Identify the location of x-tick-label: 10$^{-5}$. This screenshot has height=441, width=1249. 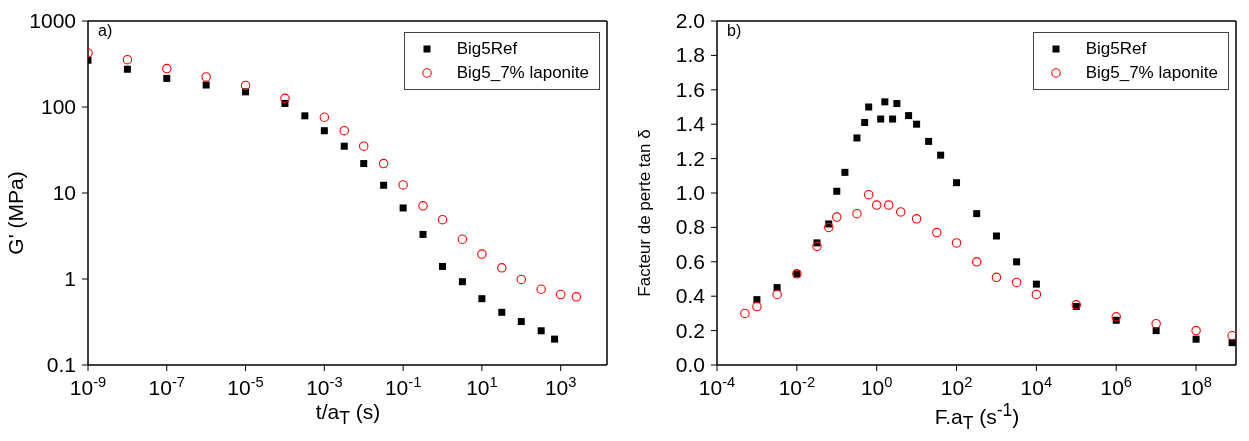
(245, 386).